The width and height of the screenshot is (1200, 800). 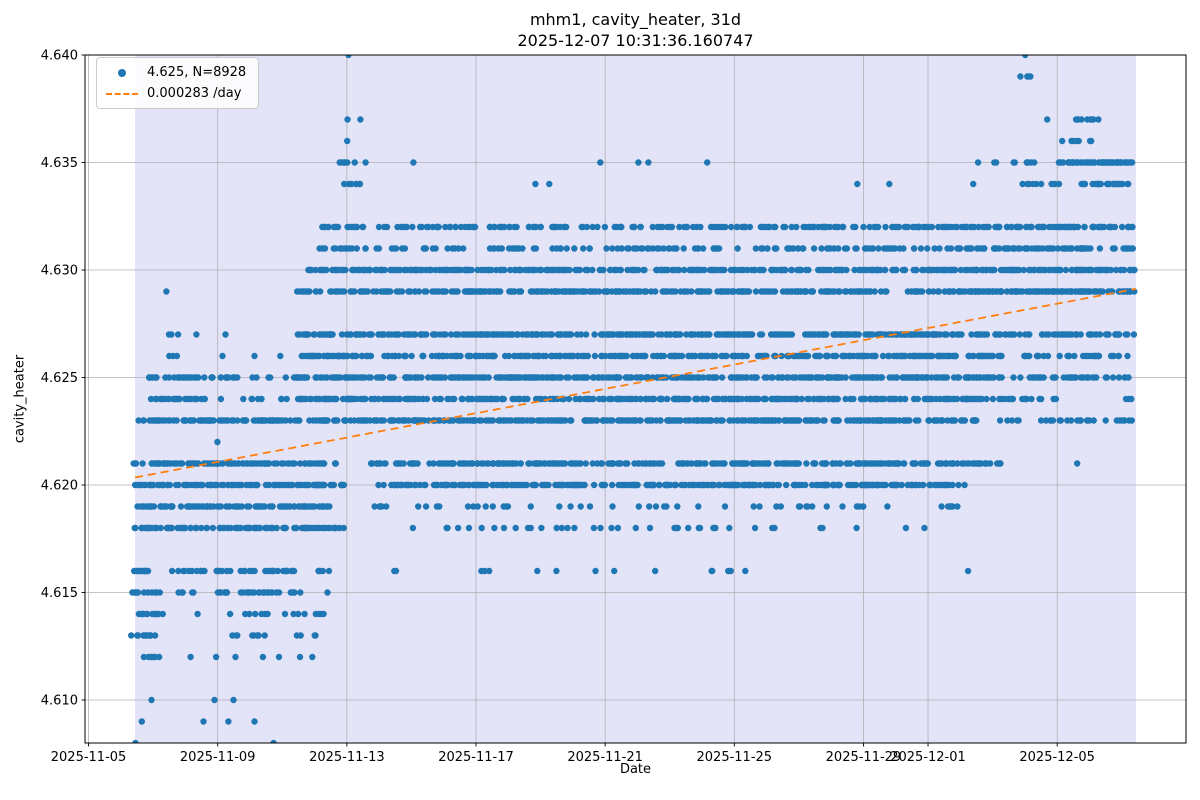 I want to click on trend-line-icon, so click(x=122, y=93).